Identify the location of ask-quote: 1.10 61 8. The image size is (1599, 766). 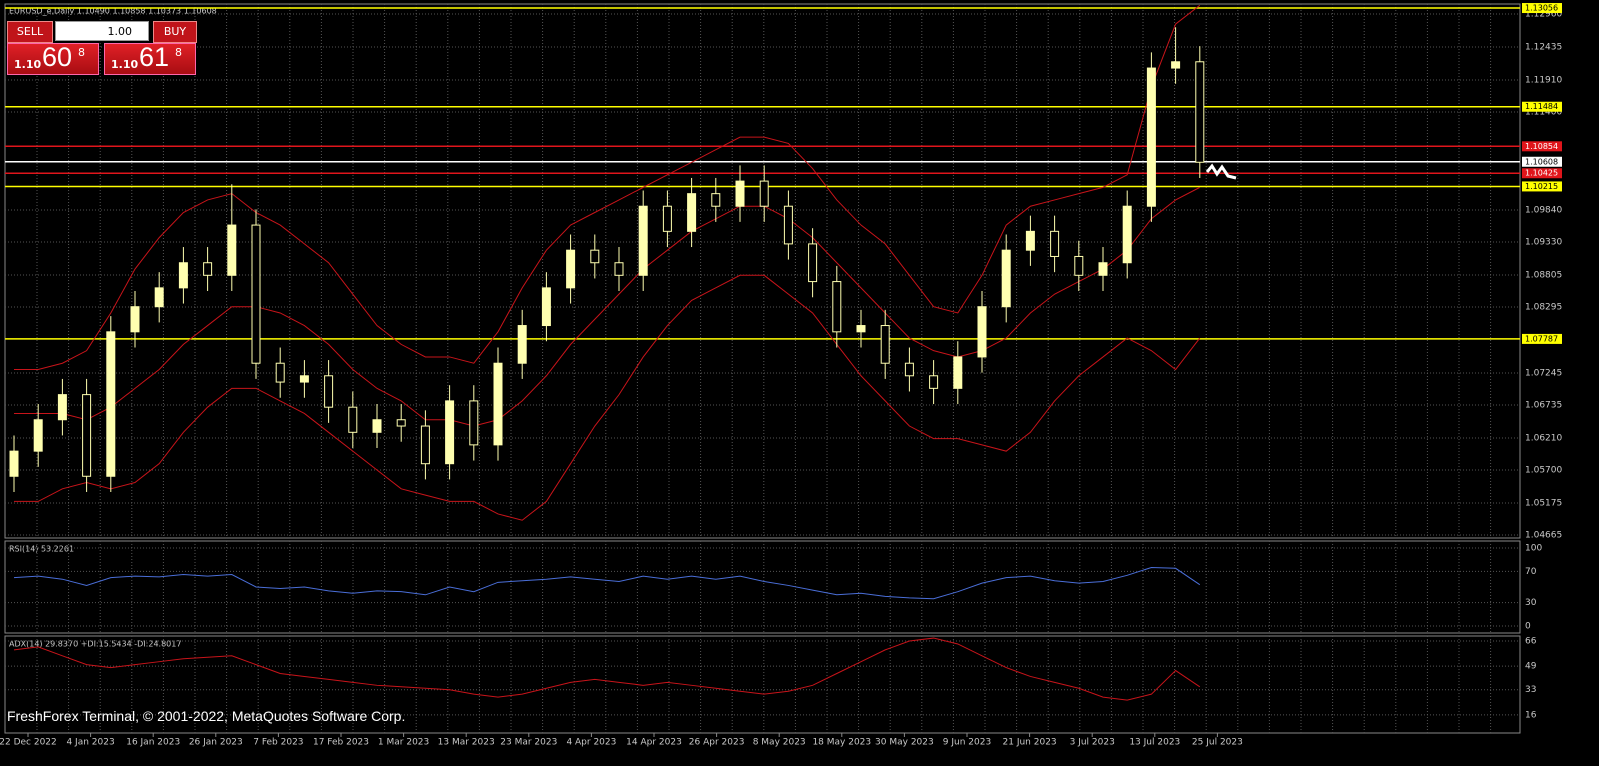
(150, 58).